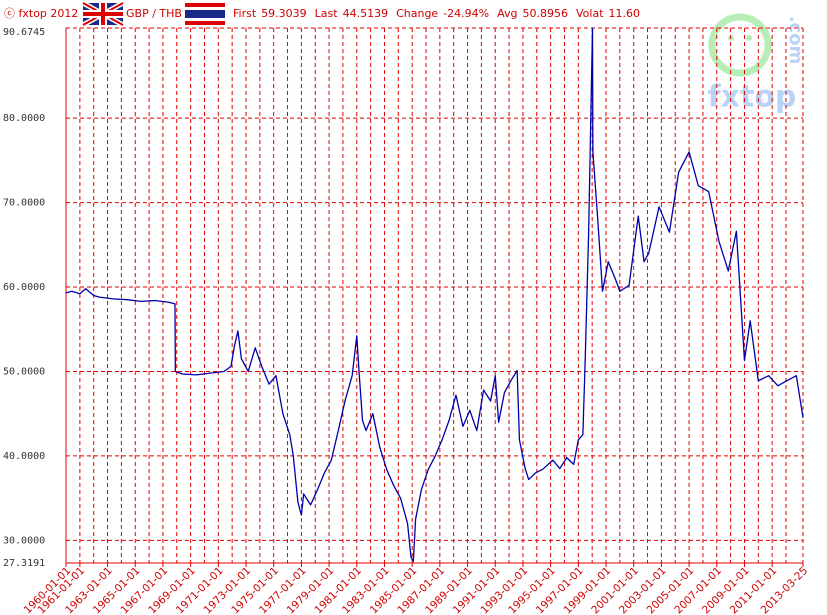  I want to click on y-tick-label: 70.0000, so click(24, 203).